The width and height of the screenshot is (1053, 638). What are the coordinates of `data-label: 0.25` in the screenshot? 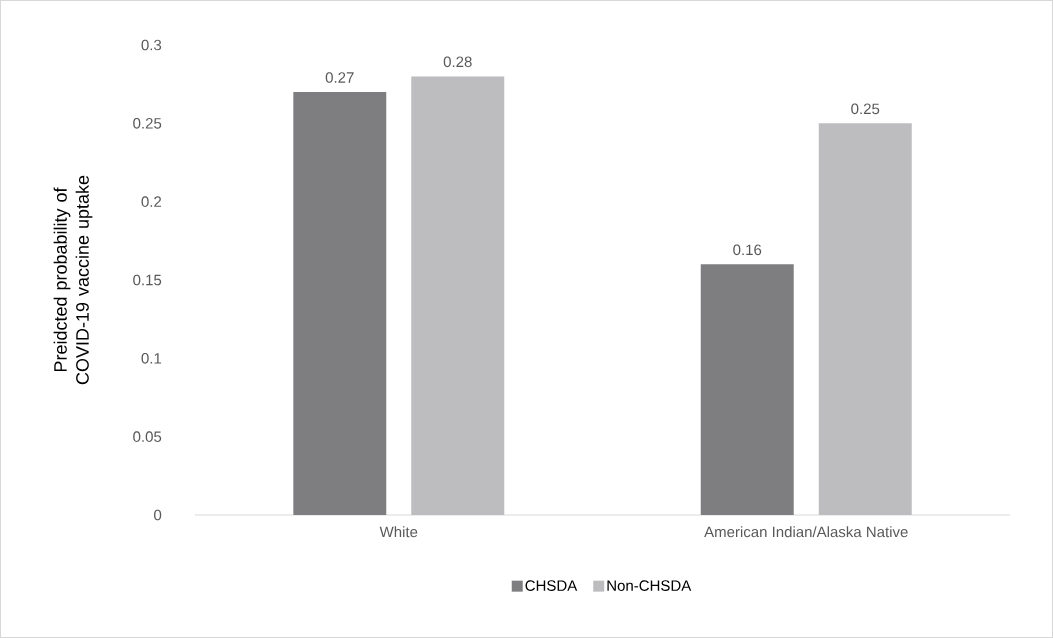 It's located at (865, 109).